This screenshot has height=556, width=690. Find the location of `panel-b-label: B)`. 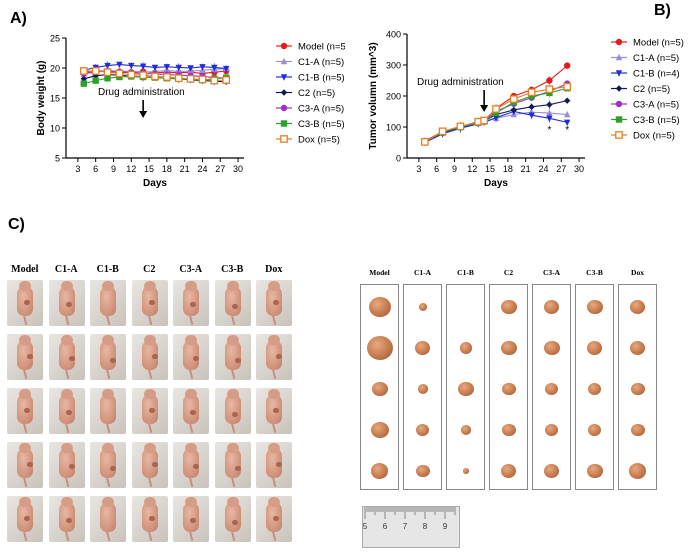

panel-b-label: B) is located at coordinates (662, 10).